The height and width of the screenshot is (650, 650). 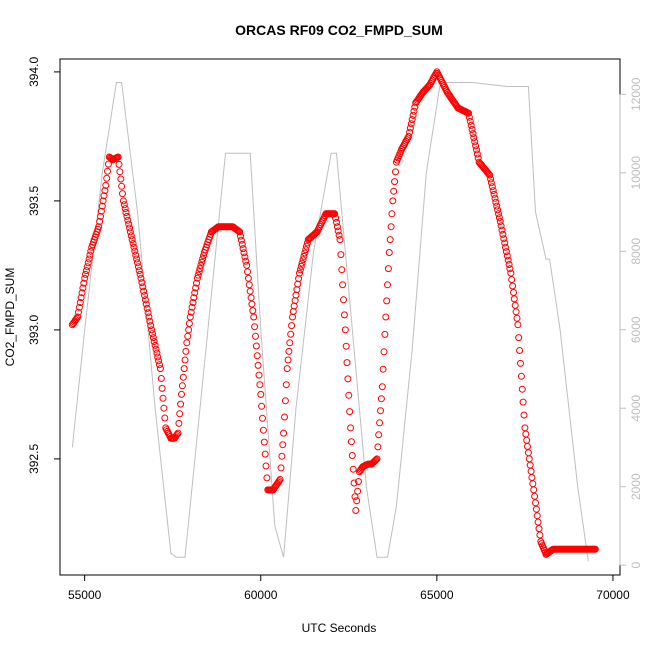 I want to click on x-axis-title: UTC Seconds, so click(x=339, y=628).